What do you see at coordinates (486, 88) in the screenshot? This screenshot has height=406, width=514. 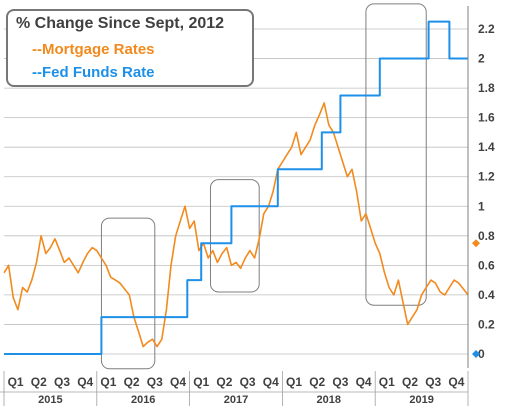 I see `y-tick-label: 1.8` at bounding box center [486, 88].